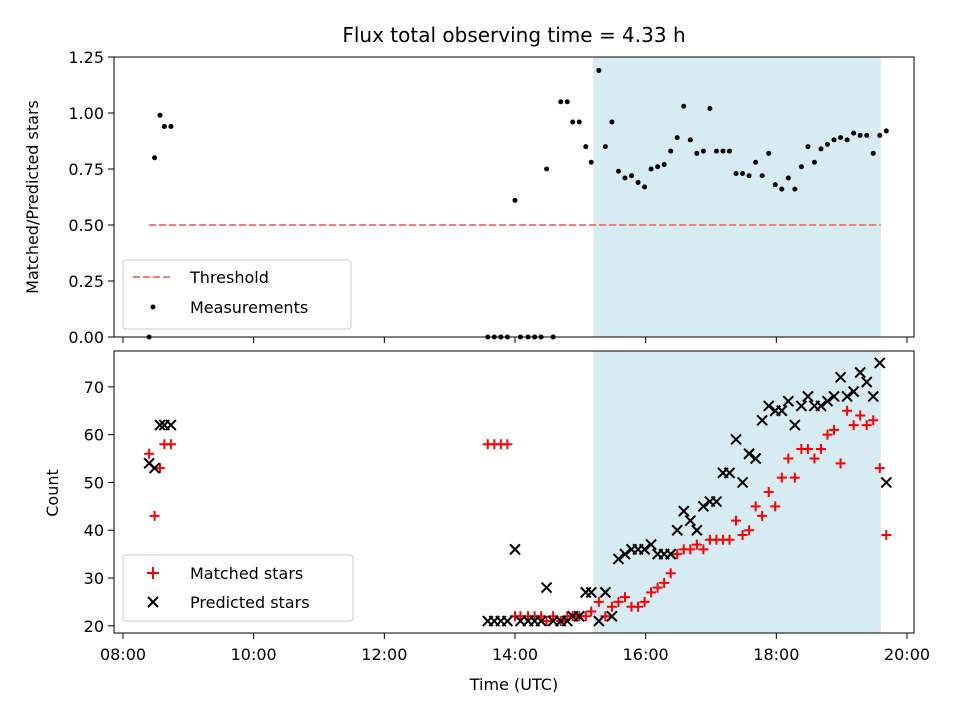 The image size is (960, 720). What do you see at coordinates (646, 654) in the screenshot?
I see `x-tick-label-4: 16:00` at bounding box center [646, 654].